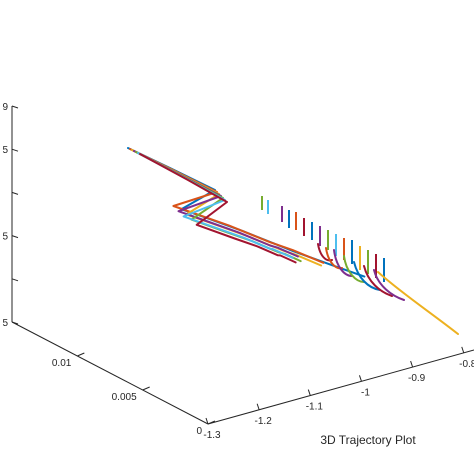 The image size is (474, 474). Describe the element at coordinates (340, 387) in the screenshot. I see `x-axis-line` at that location.